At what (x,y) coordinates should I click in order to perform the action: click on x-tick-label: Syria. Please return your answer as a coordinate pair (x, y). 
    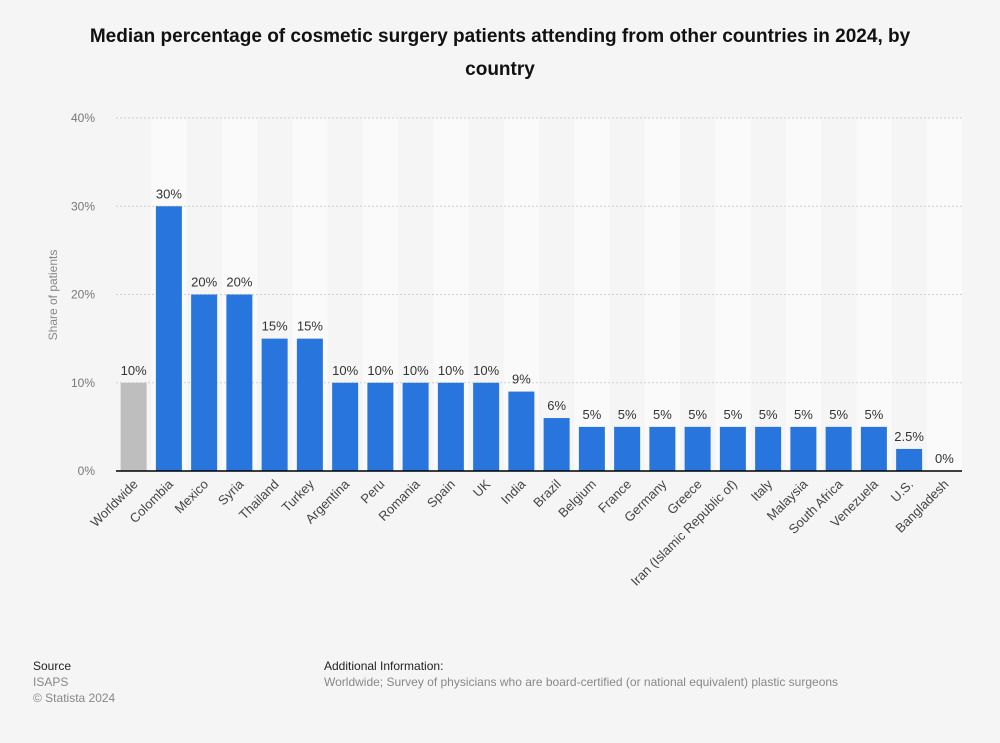
    Looking at the image, I should click on (231, 492).